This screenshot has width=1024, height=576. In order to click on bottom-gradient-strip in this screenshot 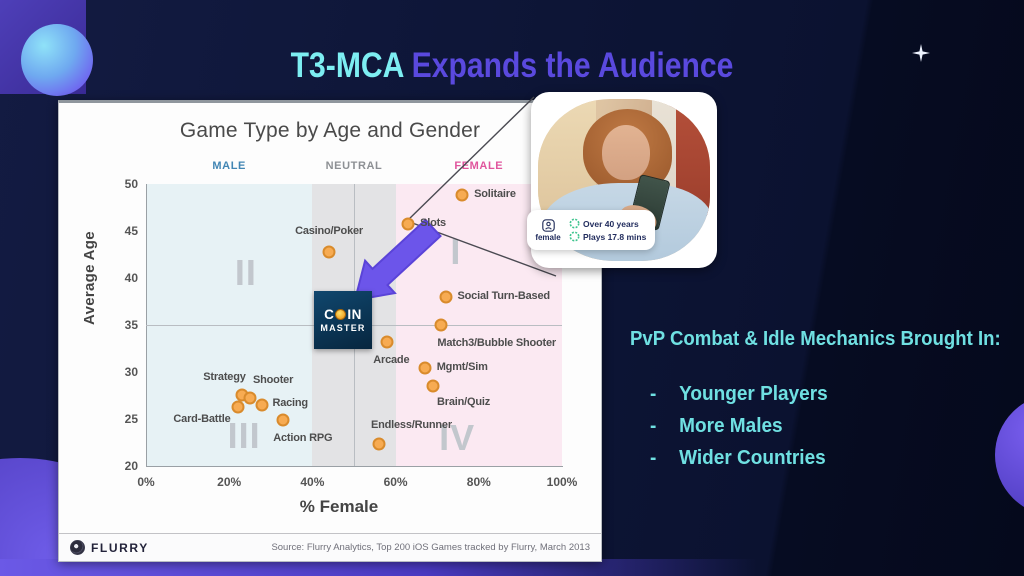, I will do `click(386, 567)`.